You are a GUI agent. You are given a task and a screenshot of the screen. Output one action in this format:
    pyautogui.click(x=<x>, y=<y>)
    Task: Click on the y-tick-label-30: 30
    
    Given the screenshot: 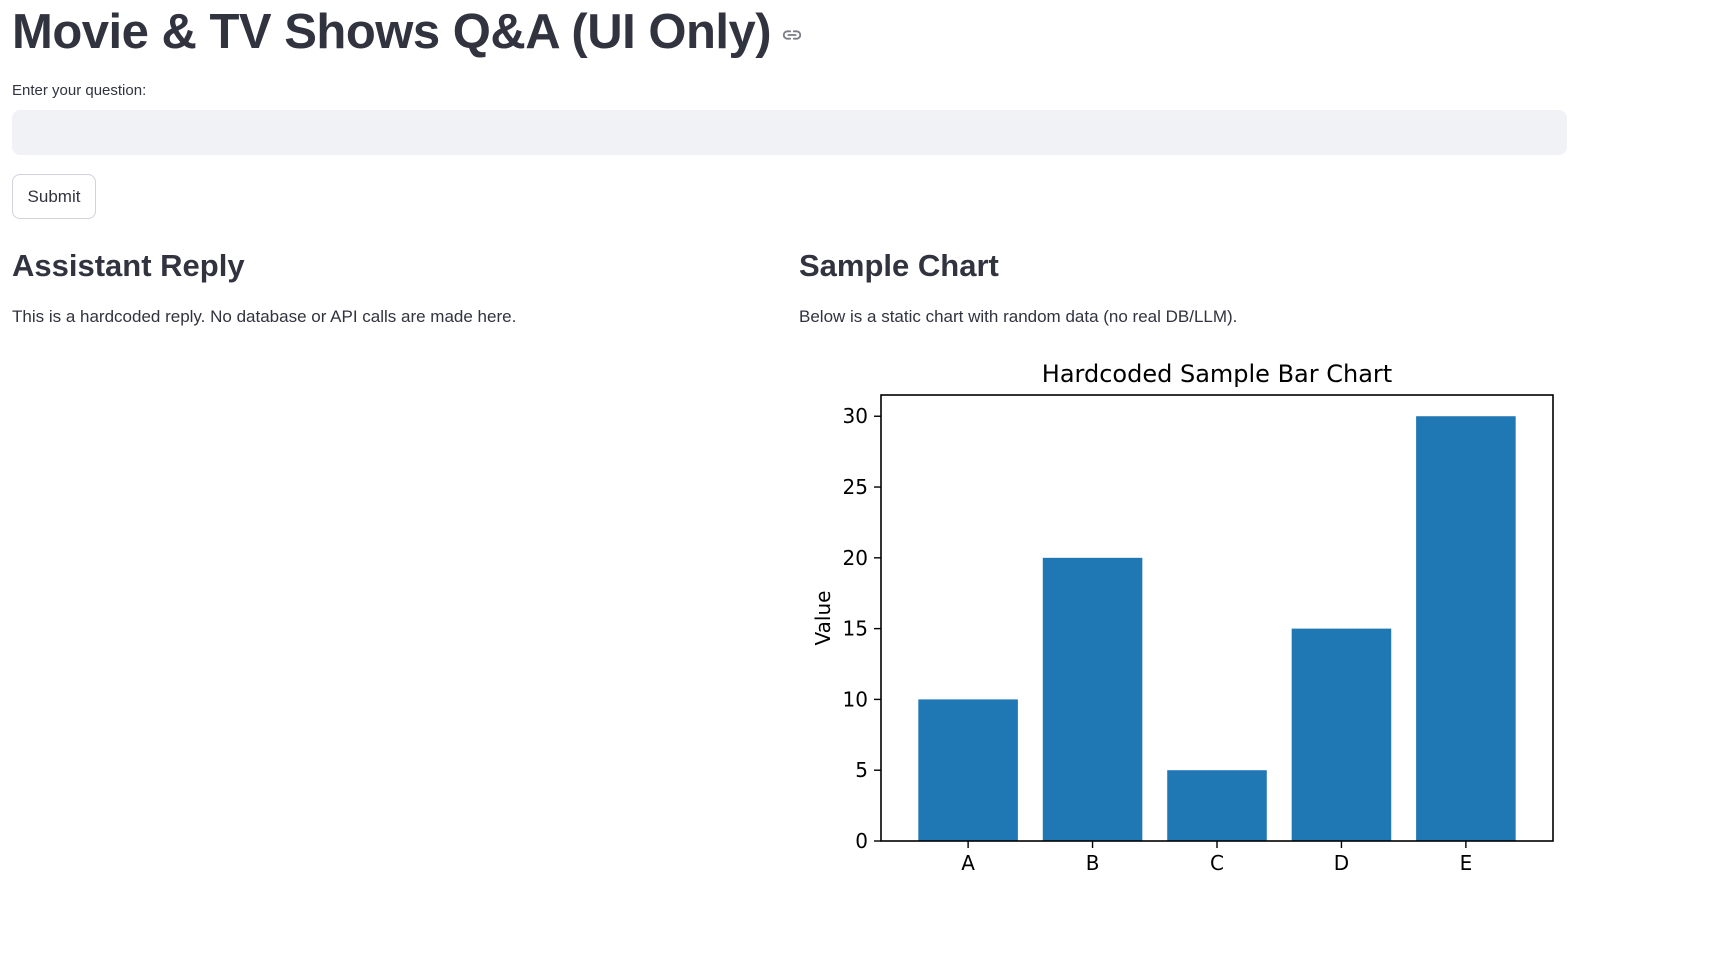 What is the action you would take?
    pyautogui.click(x=855, y=416)
    